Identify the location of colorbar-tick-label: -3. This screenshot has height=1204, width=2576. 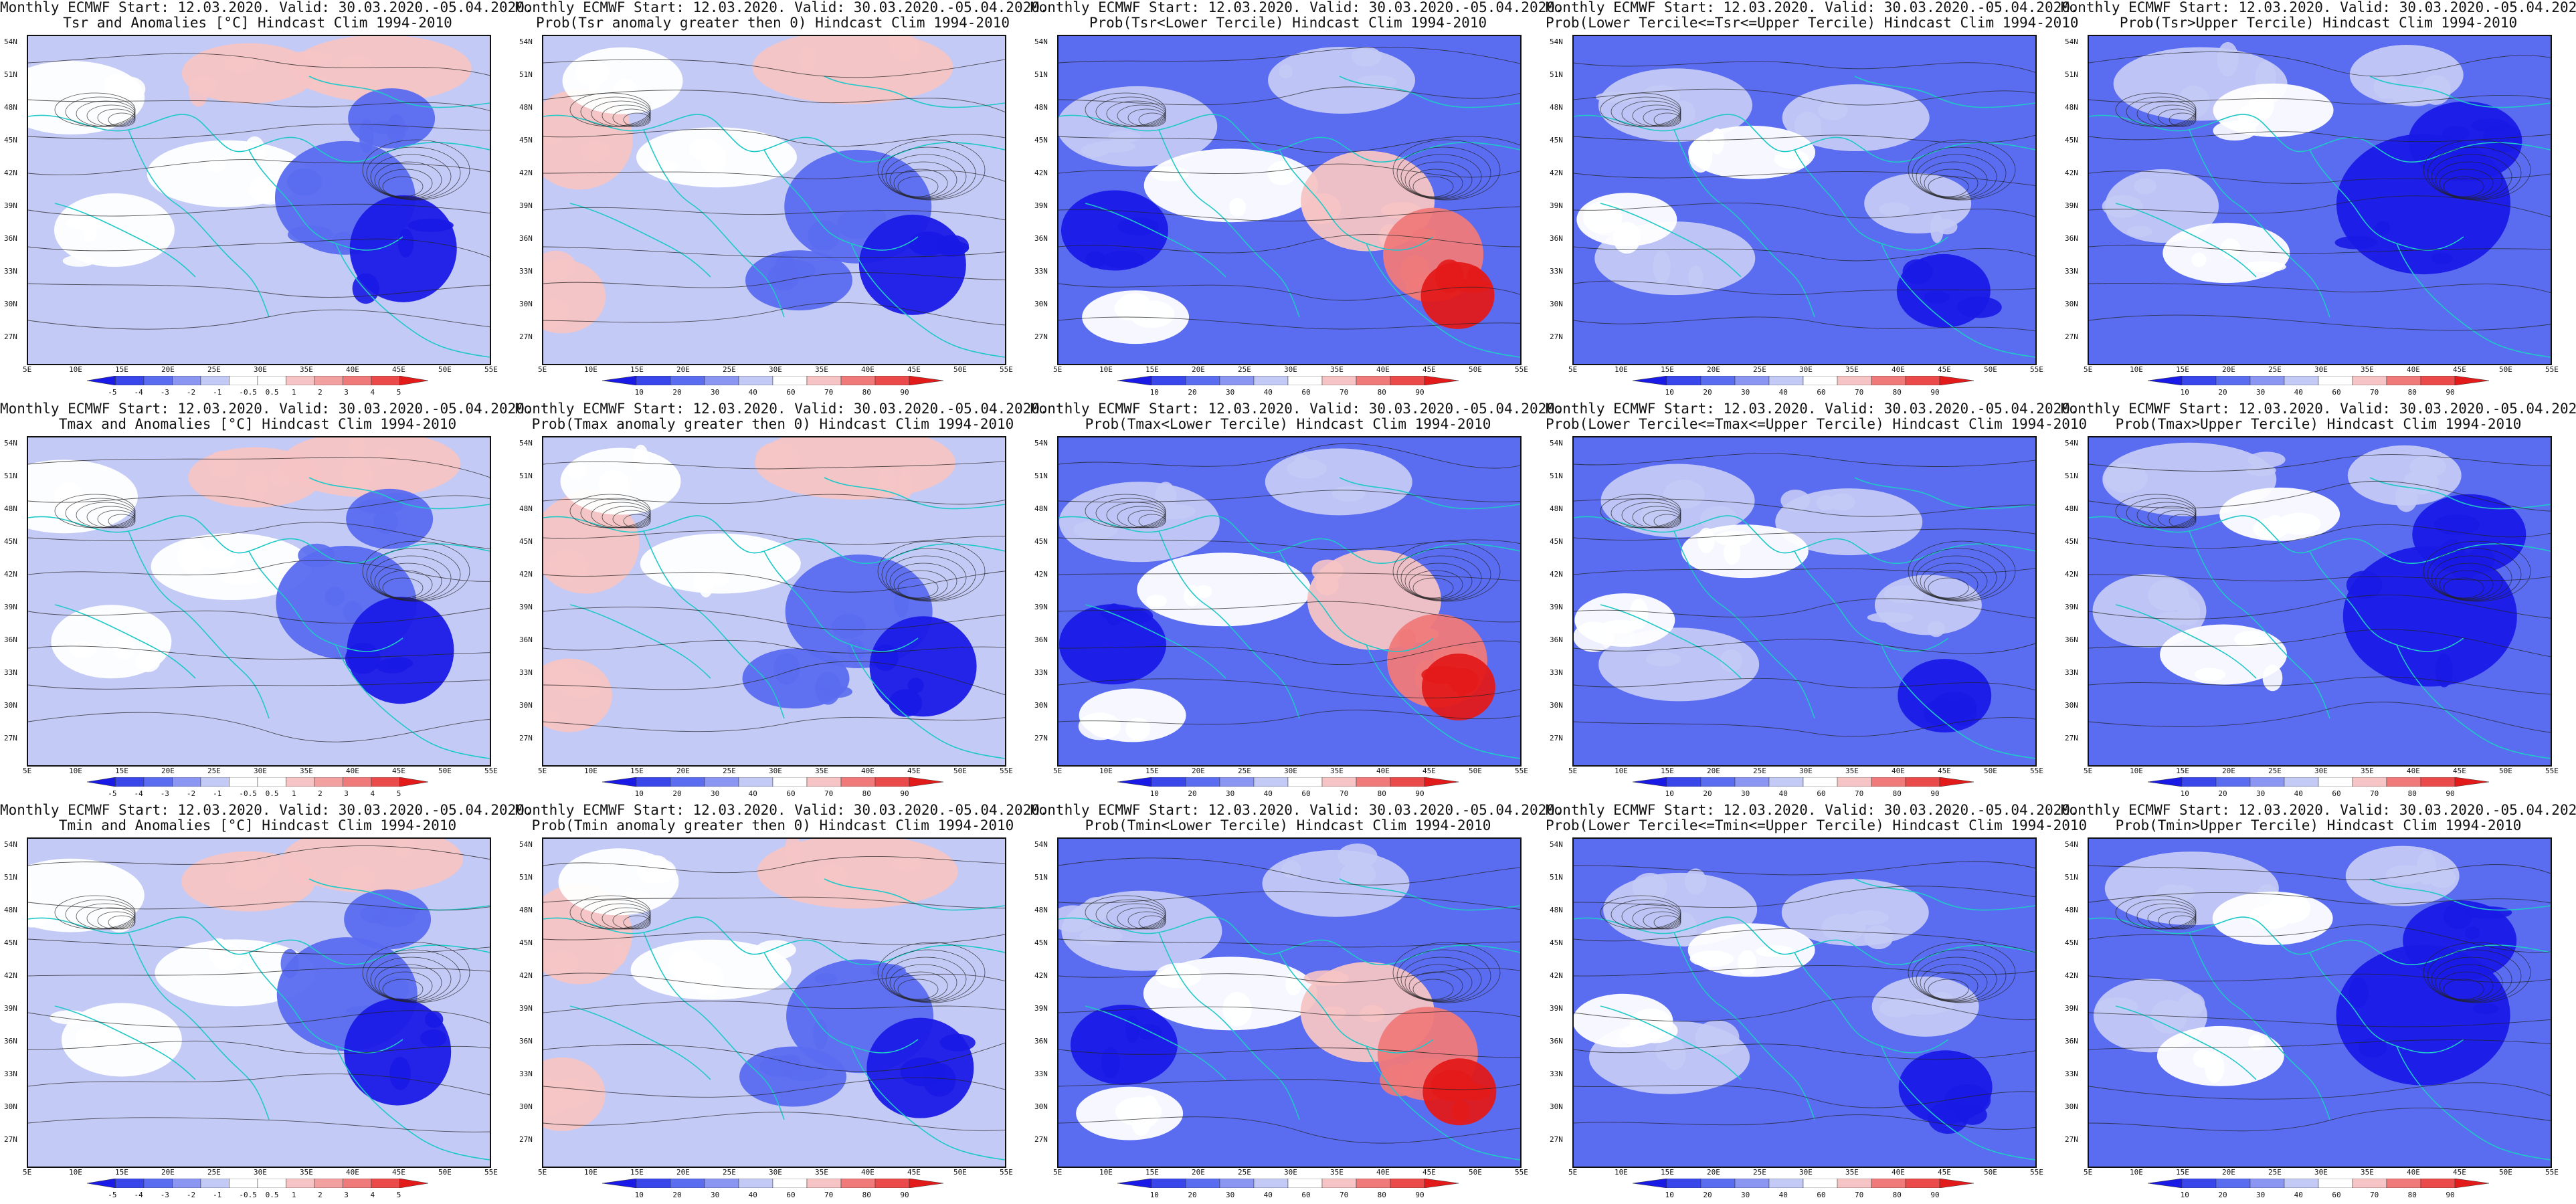
(164, 793).